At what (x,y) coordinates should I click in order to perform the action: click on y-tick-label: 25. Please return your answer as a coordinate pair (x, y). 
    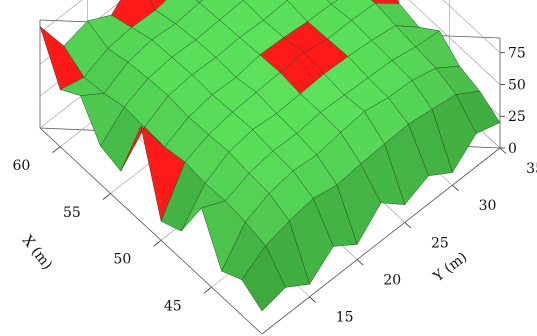
    Looking at the image, I should click on (440, 243).